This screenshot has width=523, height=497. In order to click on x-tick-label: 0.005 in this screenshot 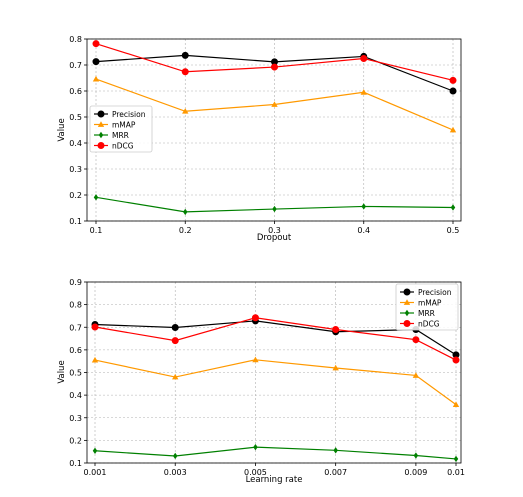, I will do `click(255, 472)`.